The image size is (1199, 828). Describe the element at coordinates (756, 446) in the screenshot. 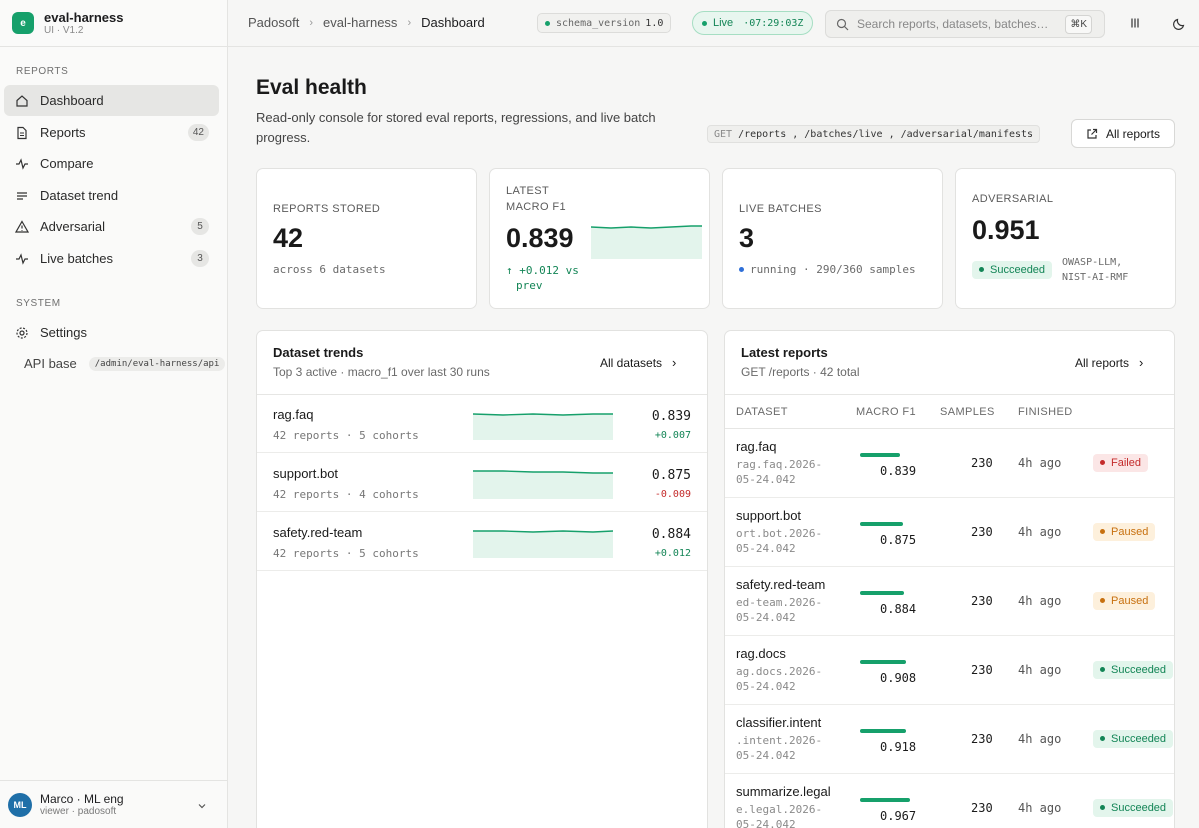

I see `dataset-name: rag.faq` at that location.